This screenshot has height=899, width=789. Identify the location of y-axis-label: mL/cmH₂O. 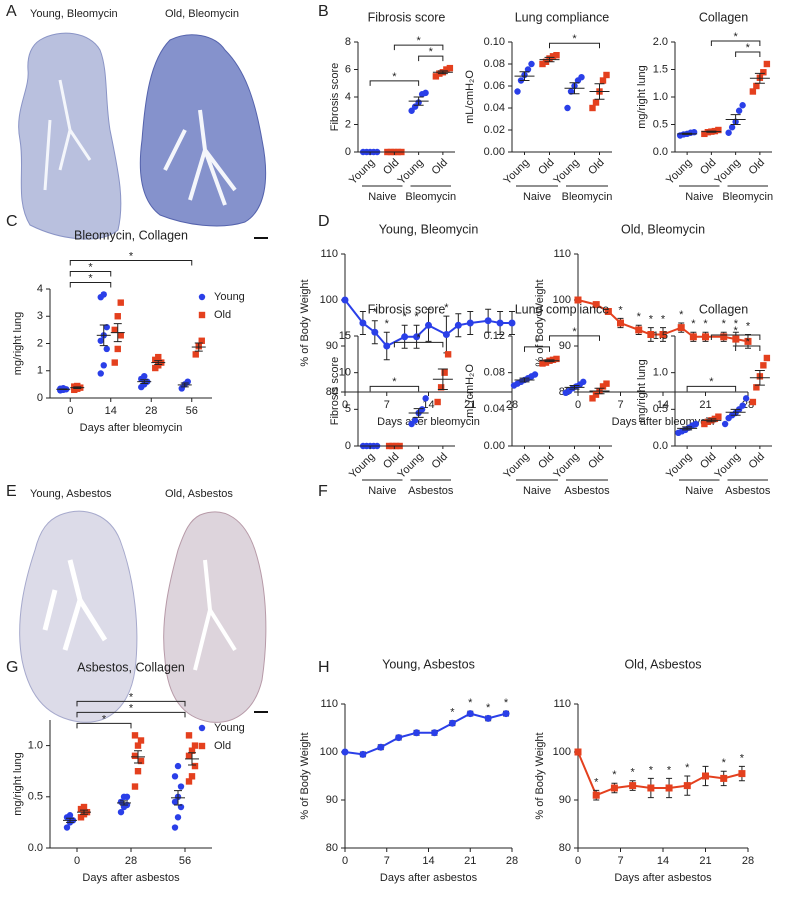
(470, 391).